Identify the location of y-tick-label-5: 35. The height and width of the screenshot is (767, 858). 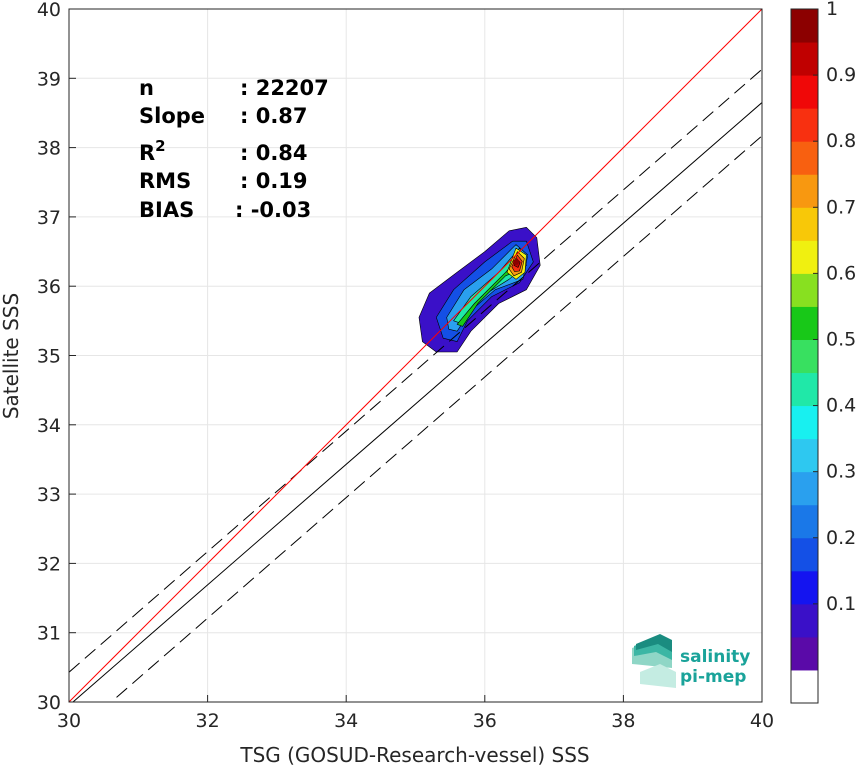
(49, 357).